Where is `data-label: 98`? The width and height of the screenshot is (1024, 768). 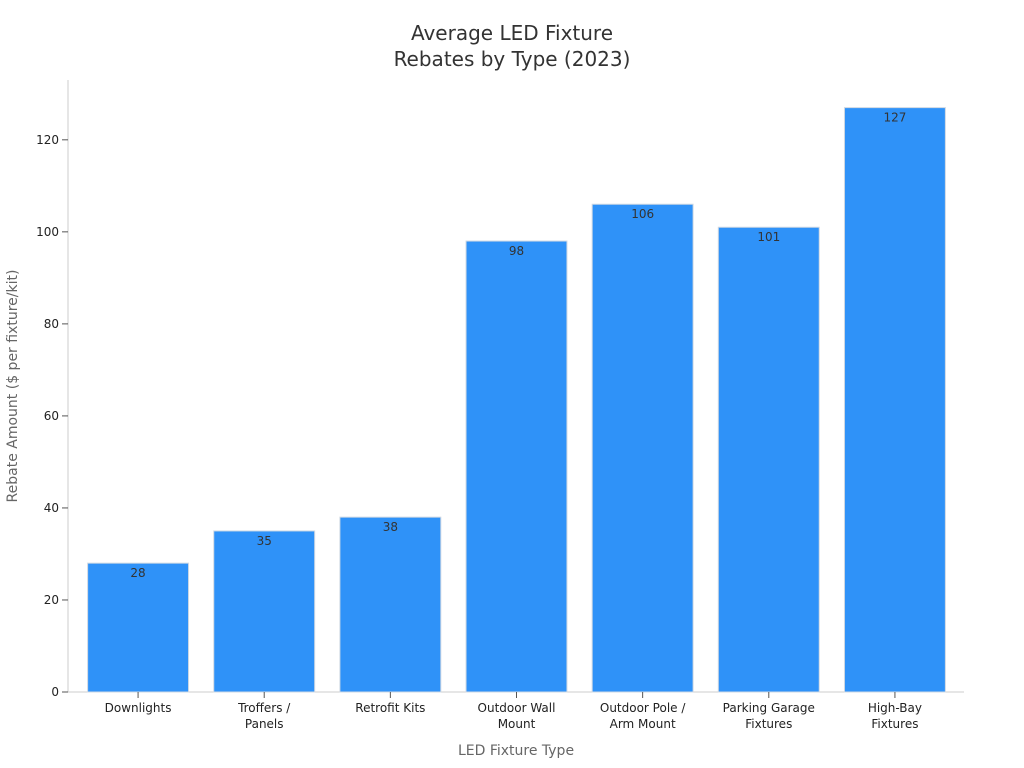 data-label: 98 is located at coordinates (516, 251).